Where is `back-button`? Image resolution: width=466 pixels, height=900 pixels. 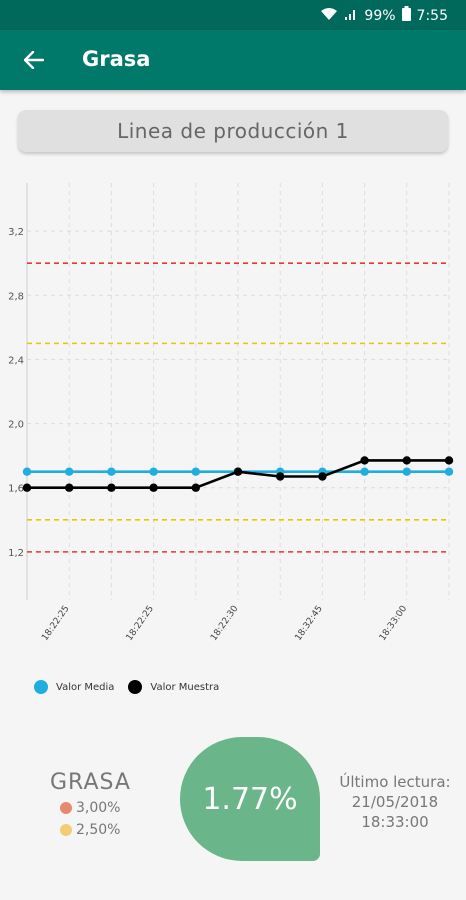 back-button is located at coordinates (34, 60).